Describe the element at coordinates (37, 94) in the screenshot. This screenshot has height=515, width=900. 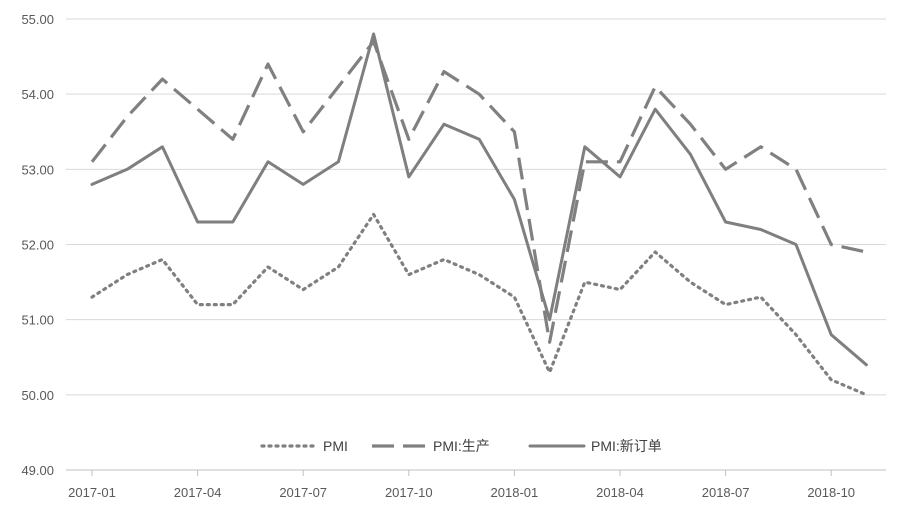
I see `y-tick-label: 54.00` at that location.